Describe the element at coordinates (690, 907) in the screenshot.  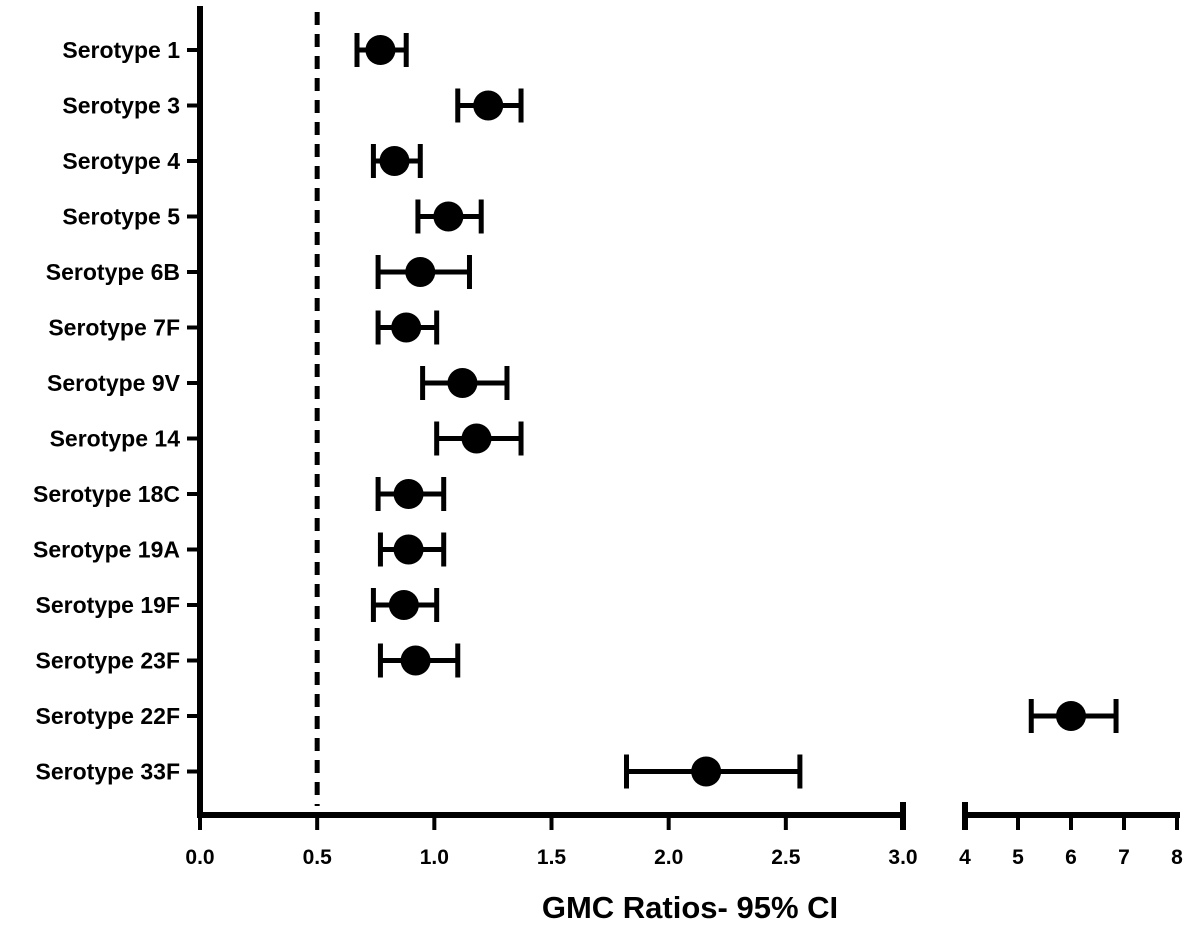
I see `x-axis-title: GMC Ratios- 95% CI` at that location.